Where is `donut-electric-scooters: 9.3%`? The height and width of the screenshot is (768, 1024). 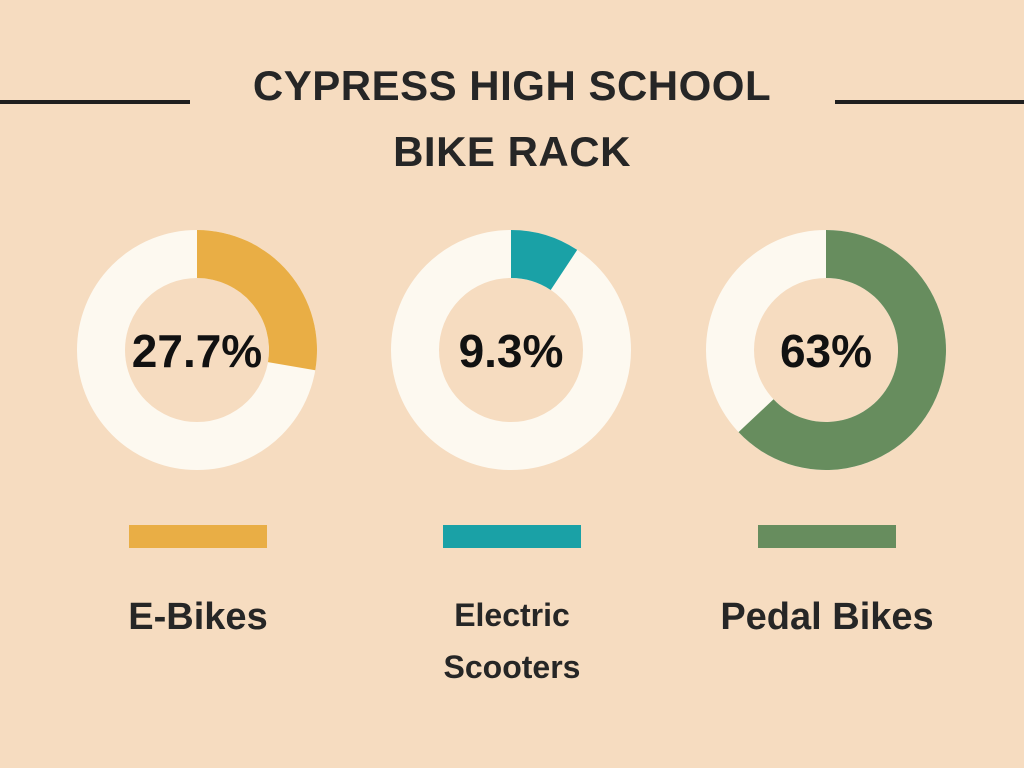
donut-electric-scooters: 9.3% is located at coordinates (511, 350).